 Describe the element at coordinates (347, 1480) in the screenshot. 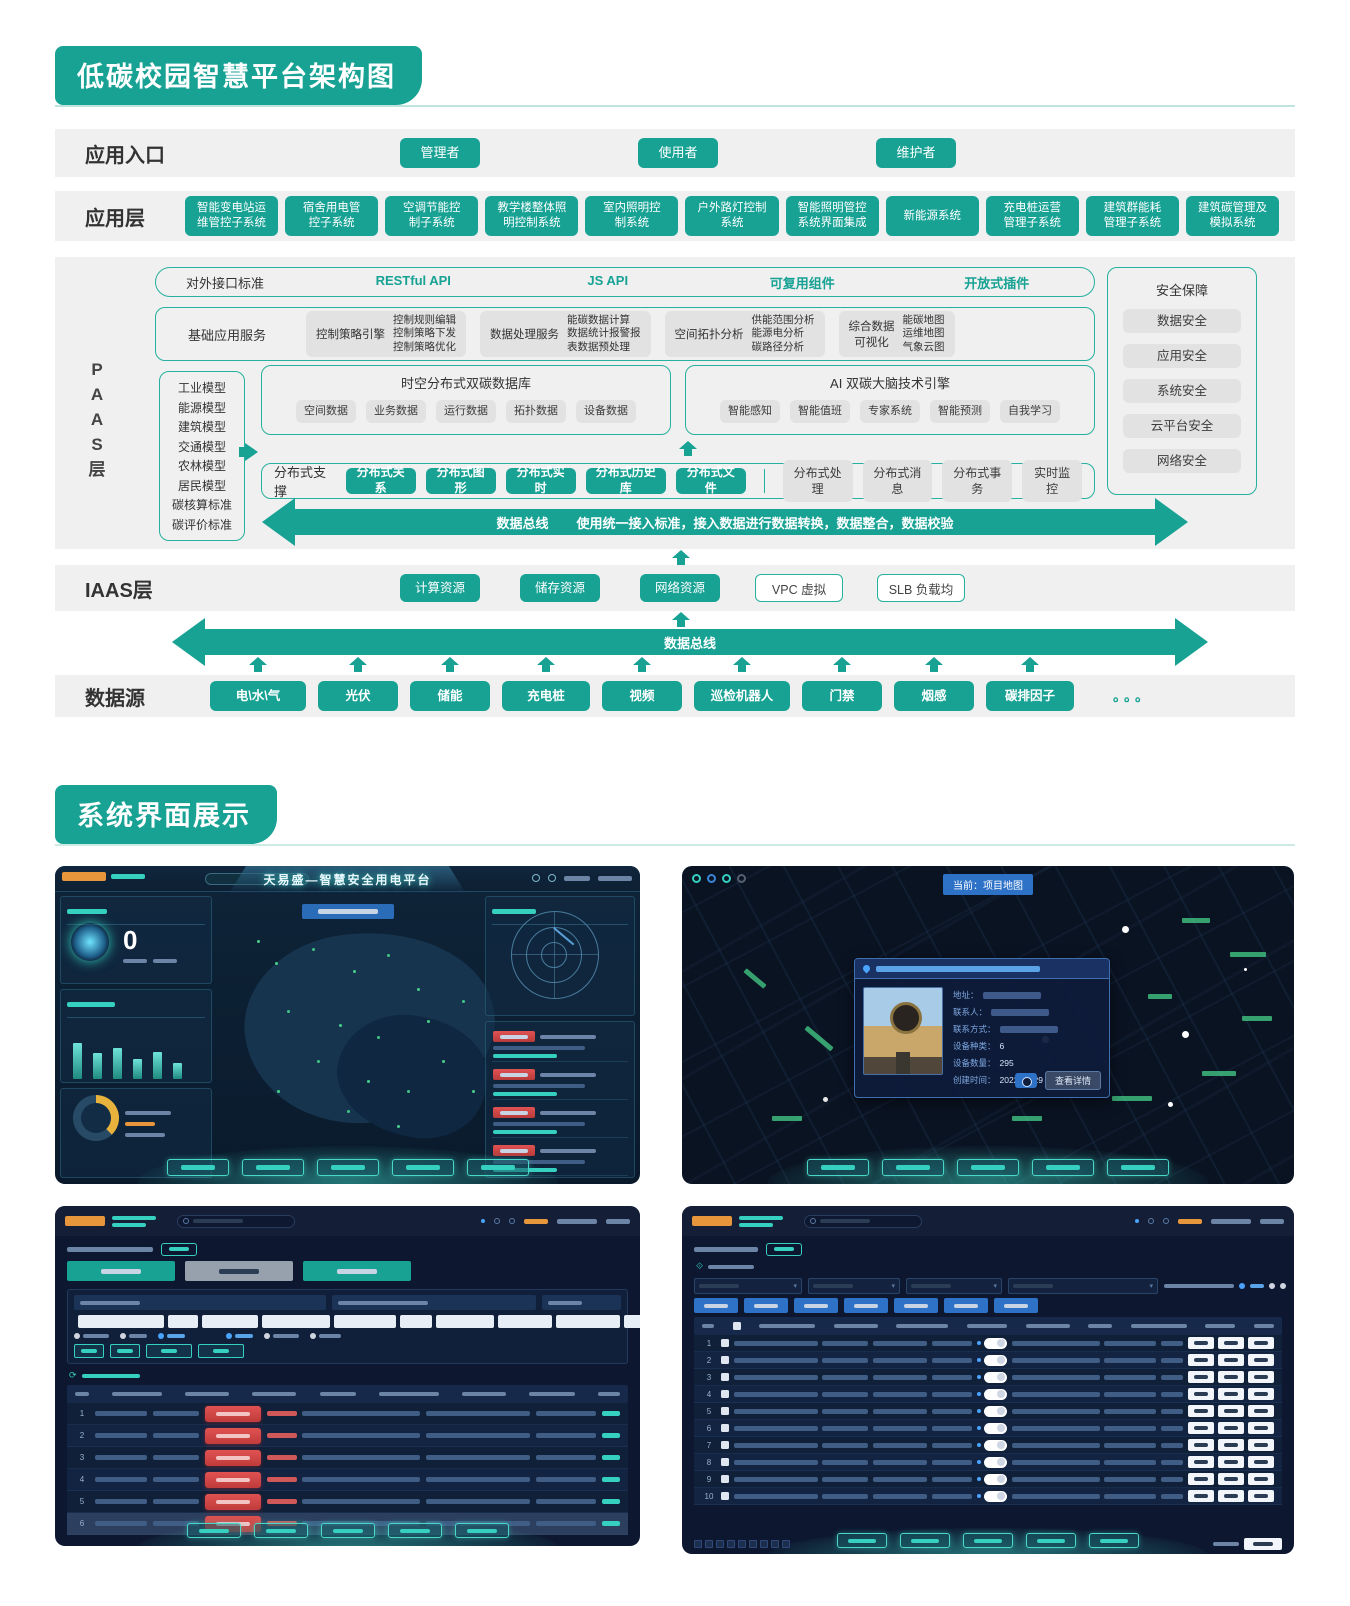

I see `table-row: 4` at that location.